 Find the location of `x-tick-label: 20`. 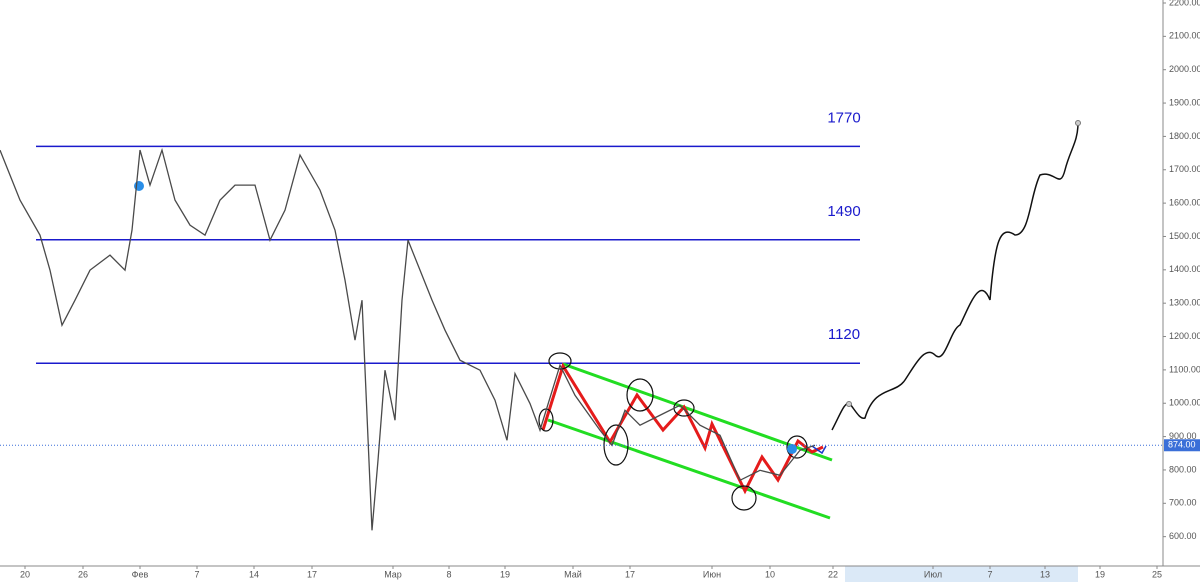

x-tick-label: 20 is located at coordinates (25, 574).